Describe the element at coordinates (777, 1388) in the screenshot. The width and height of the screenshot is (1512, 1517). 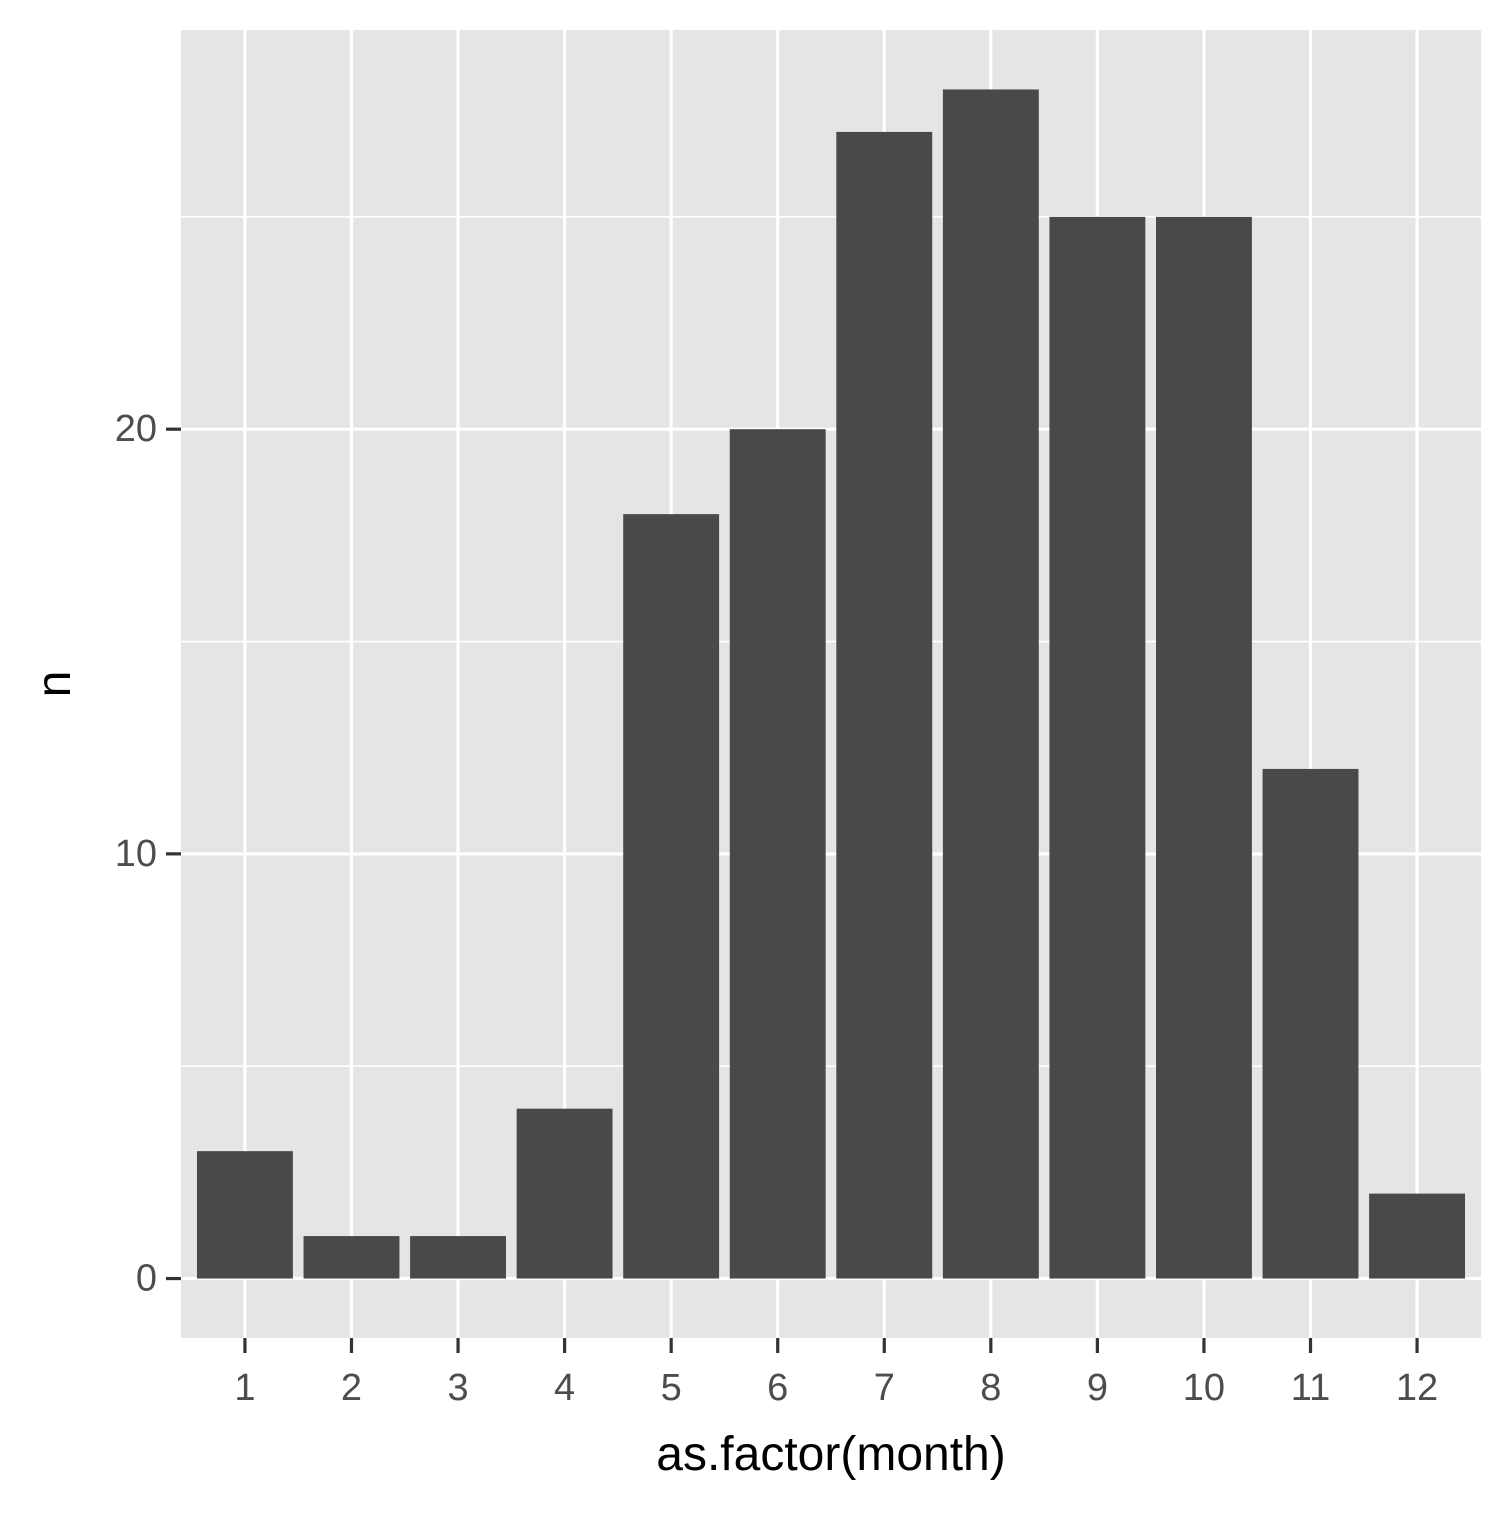
I see `x-tick-label: 6` at that location.